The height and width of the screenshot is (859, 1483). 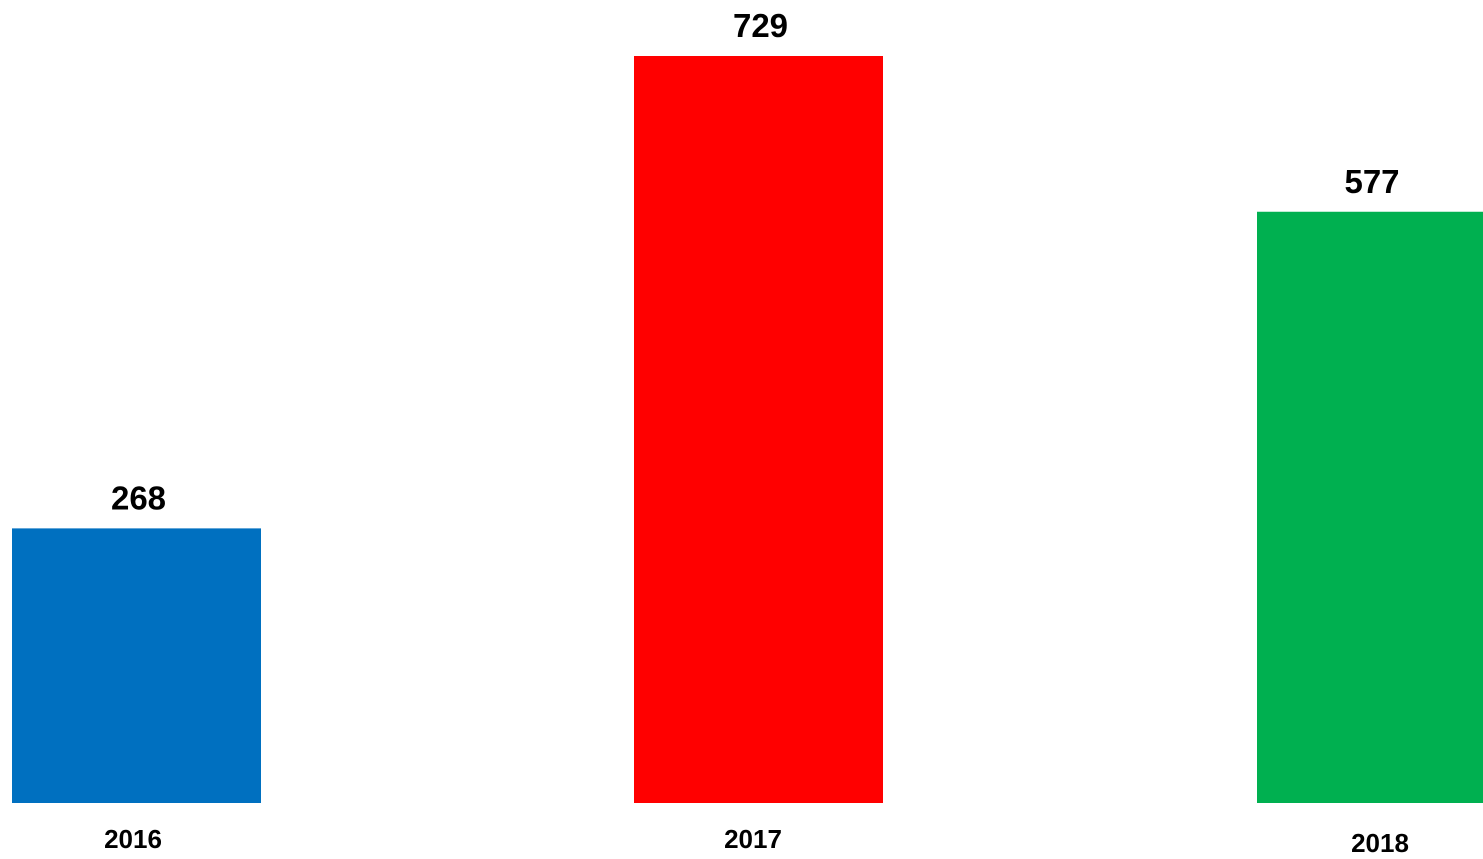 What do you see at coordinates (753, 839) in the screenshot?
I see `x-tick-label-2017: 2017` at bounding box center [753, 839].